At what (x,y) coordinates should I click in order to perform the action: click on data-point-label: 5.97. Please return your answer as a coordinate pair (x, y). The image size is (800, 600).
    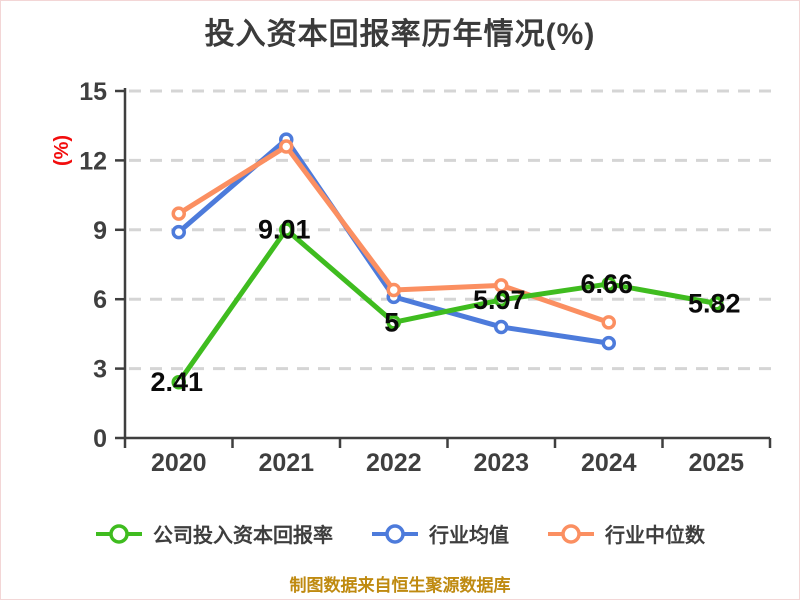
    Looking at the image, I should click on (499, 300).